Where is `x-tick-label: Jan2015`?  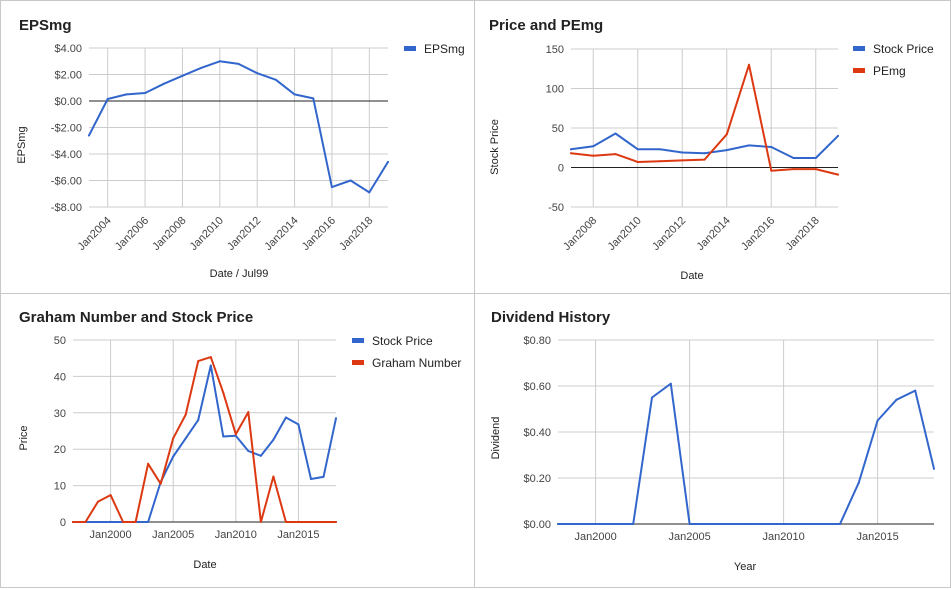 x-tick-label: Jan2015 is located at coordinates (298, 535).